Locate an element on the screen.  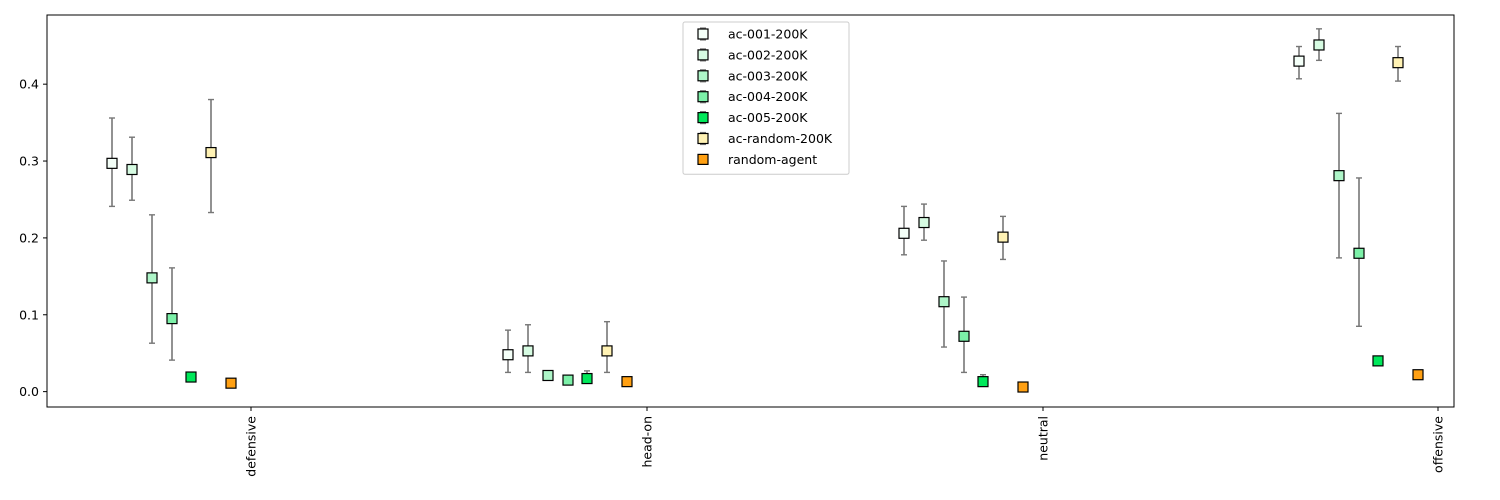
y-tick-label: 0.1 is located at coordinates (29, 314).